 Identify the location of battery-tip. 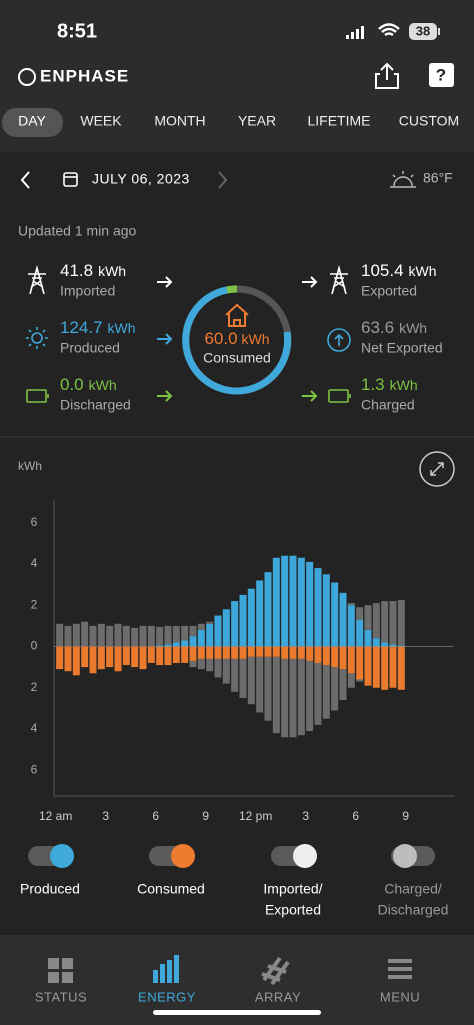
(439, 31).